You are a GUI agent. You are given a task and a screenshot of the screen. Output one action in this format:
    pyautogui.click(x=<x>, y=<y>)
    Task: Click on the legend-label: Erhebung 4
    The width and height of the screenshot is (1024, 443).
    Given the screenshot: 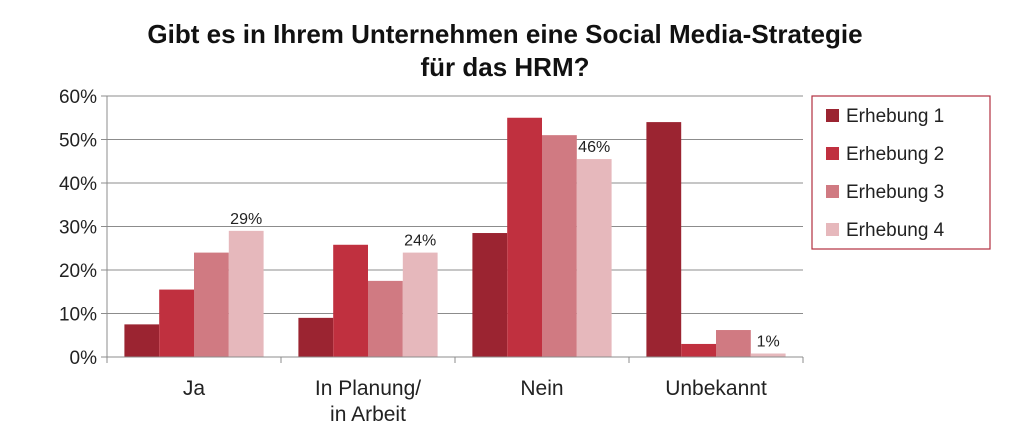 What is the action you would take?
    pyautogui.click(x=895, y=230)
    